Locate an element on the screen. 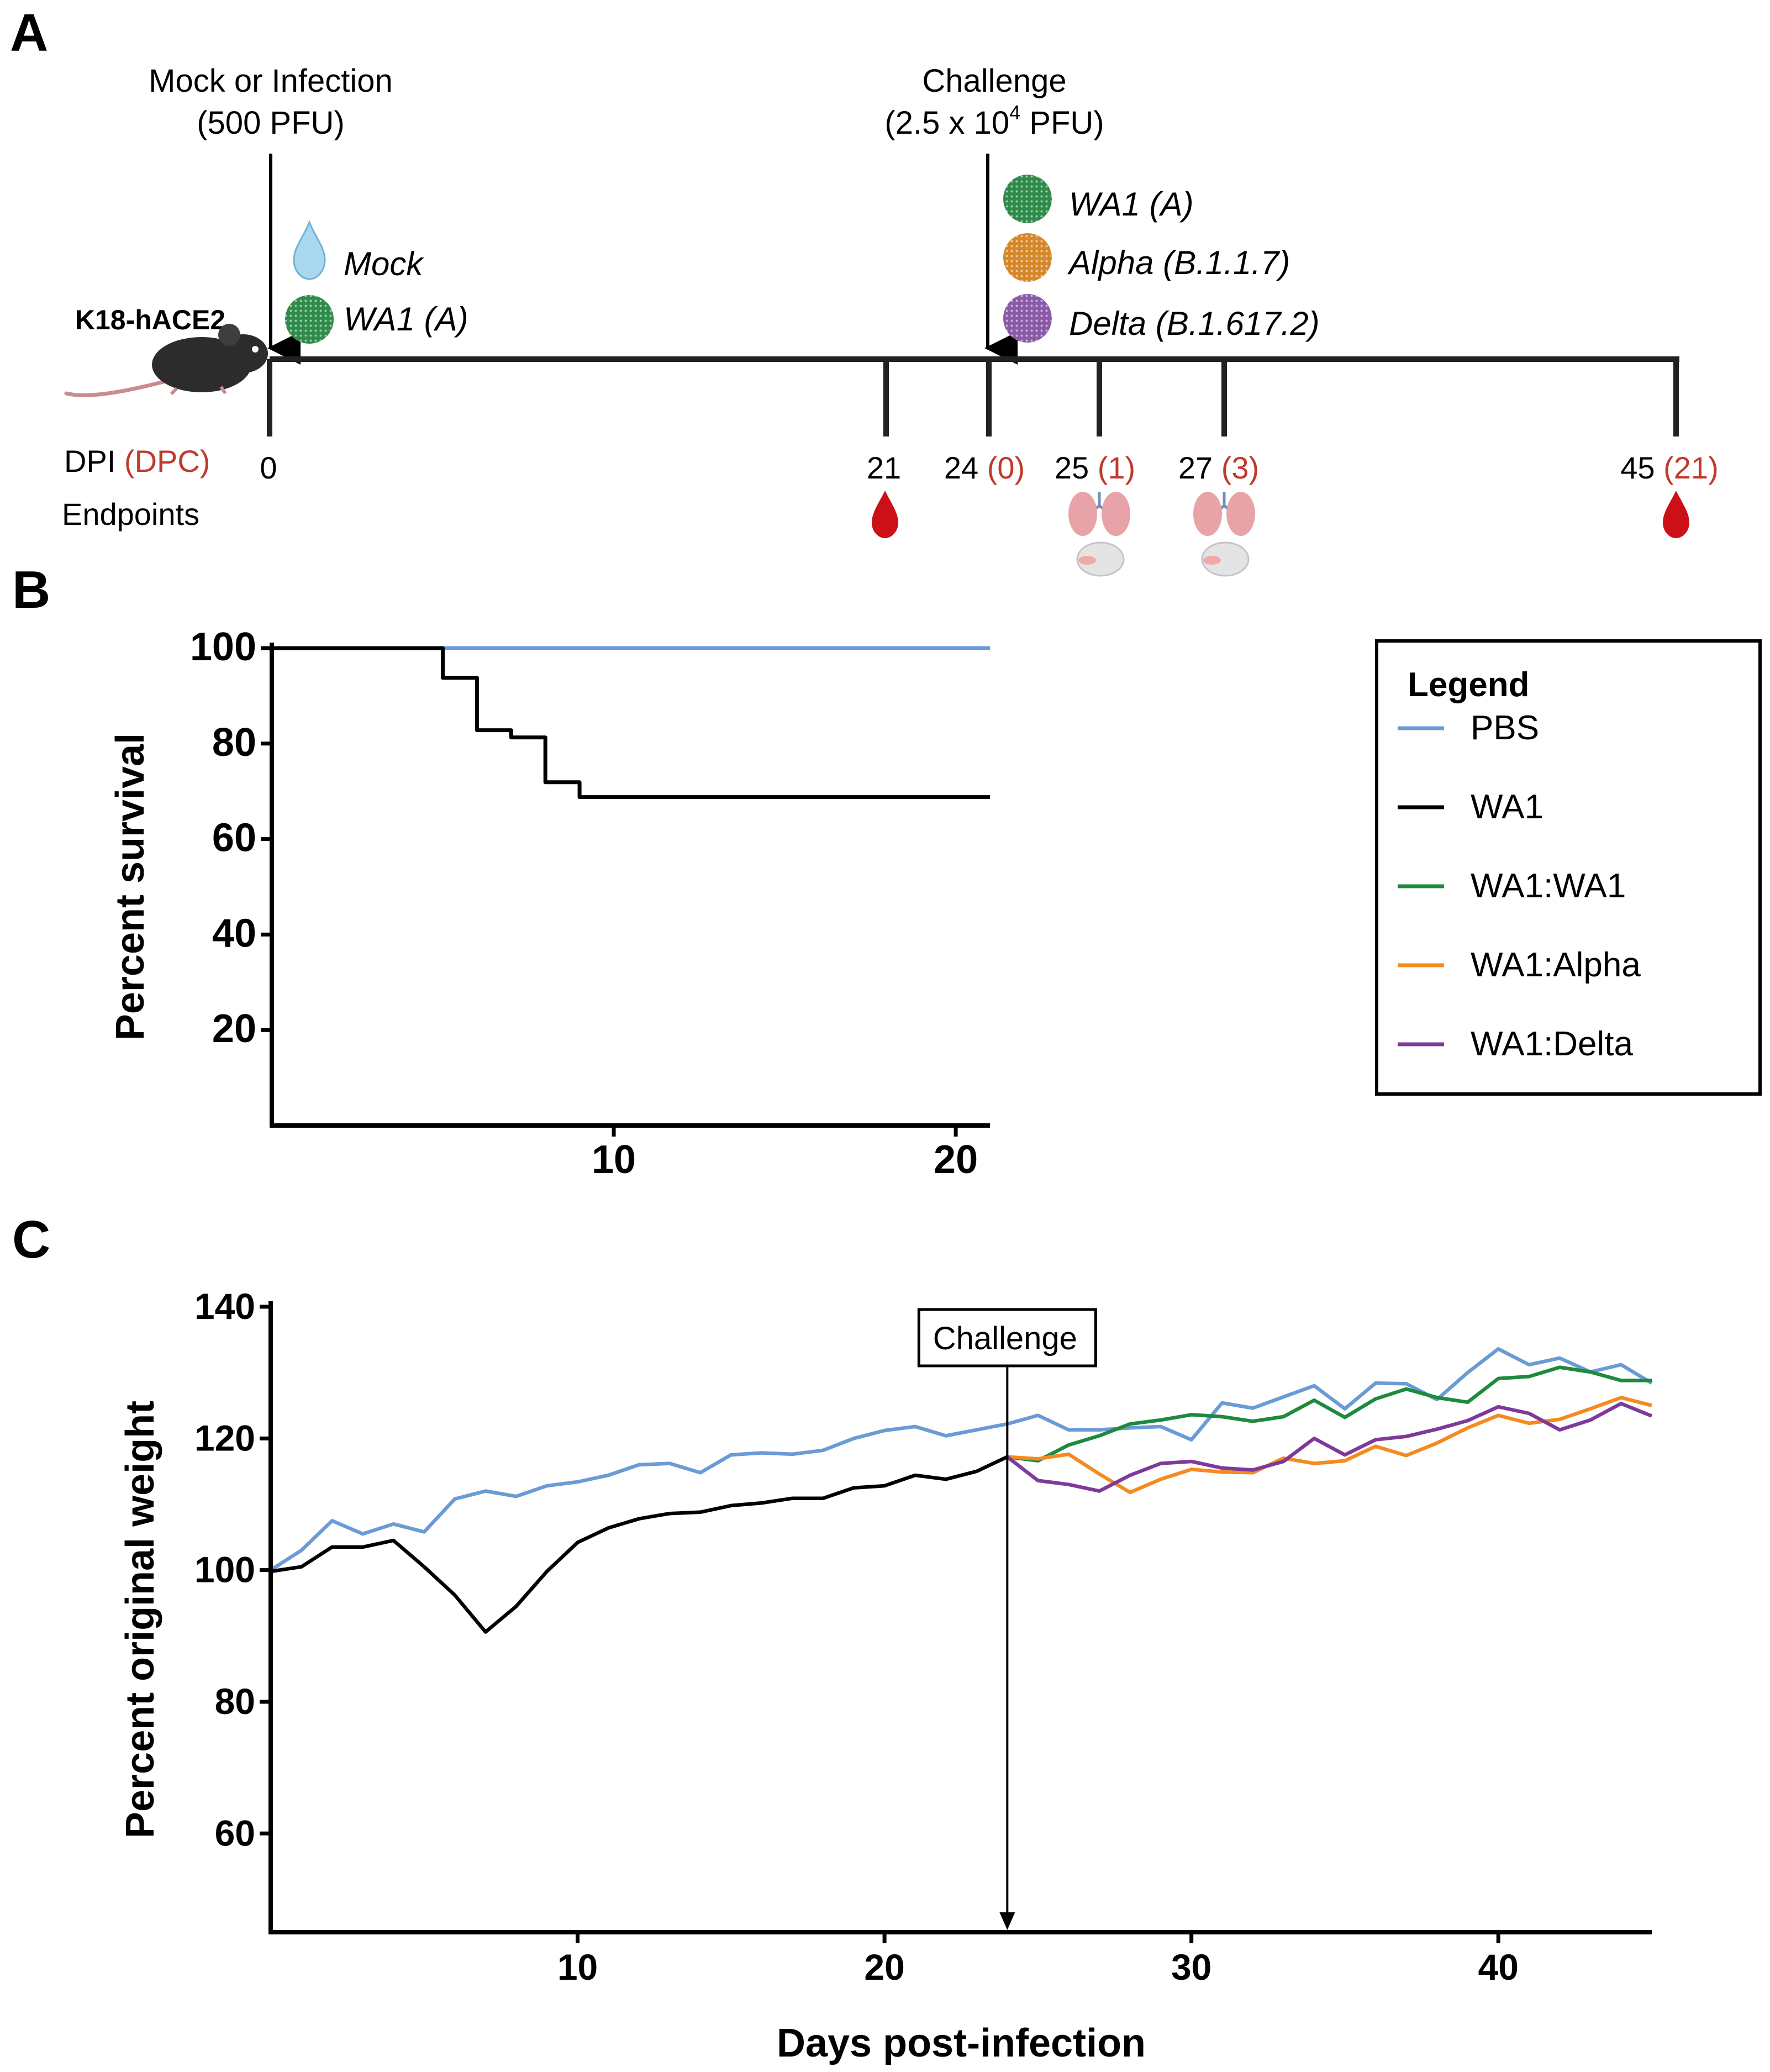  wa1-infection-label: WA1 (A) is located at coordinates (406, 319).